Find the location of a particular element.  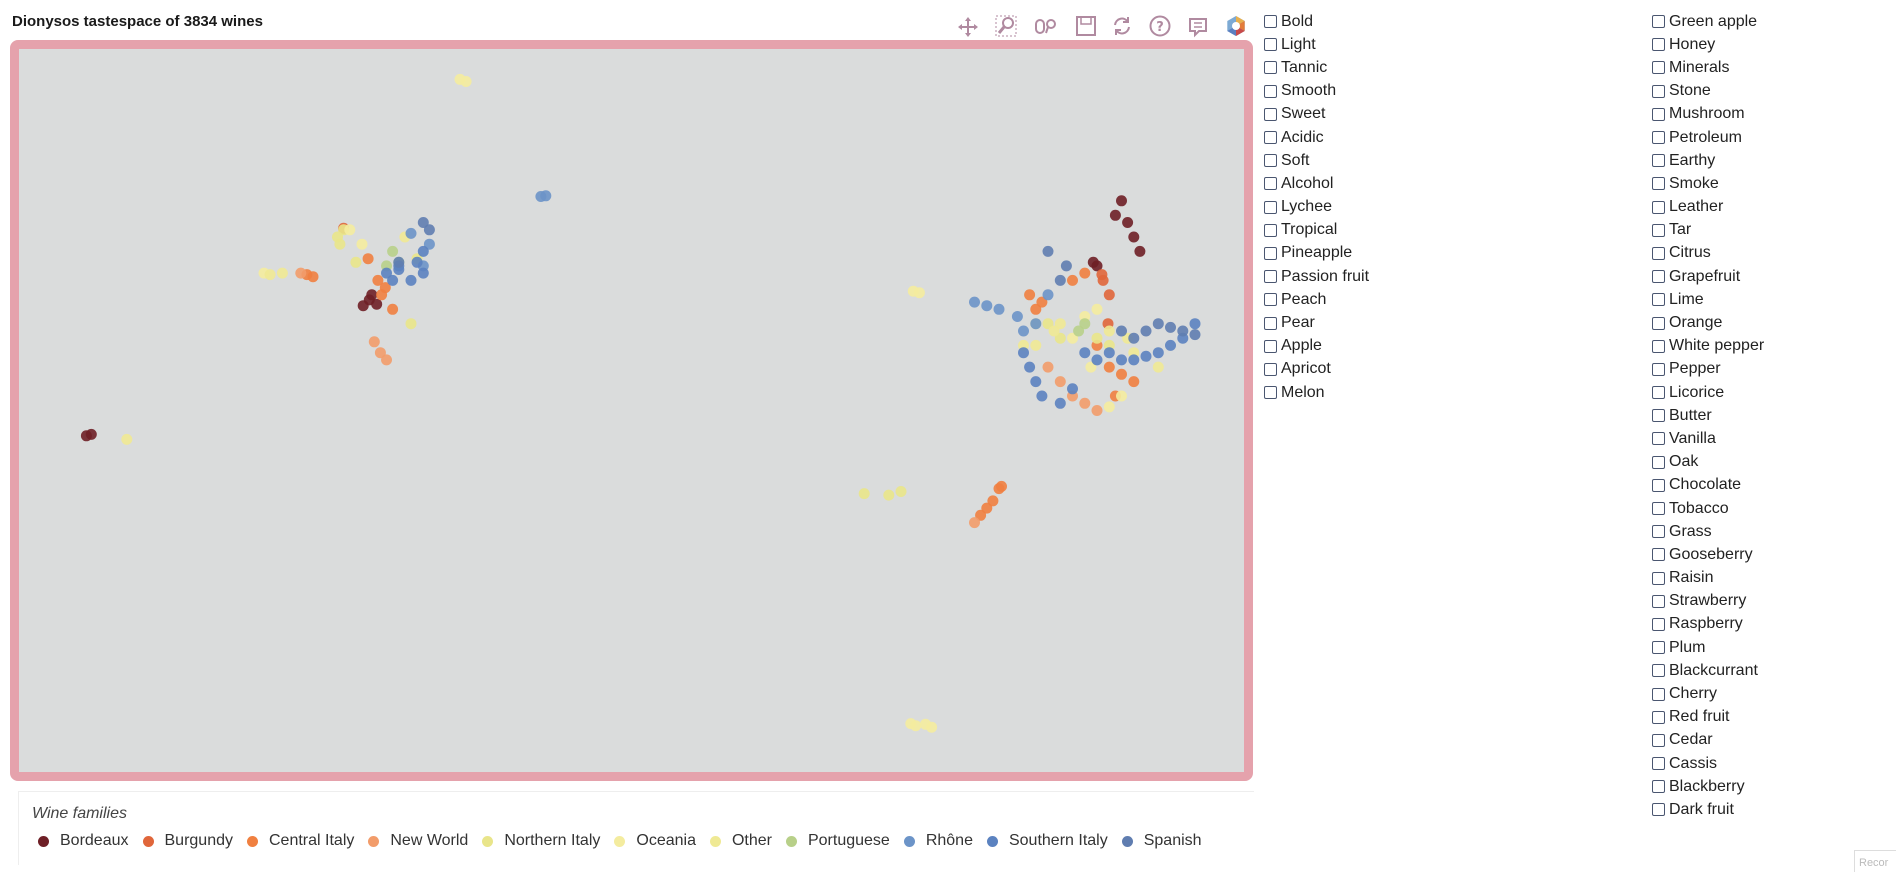

legend-item: Portuguese is located at coordinates (837, 841).